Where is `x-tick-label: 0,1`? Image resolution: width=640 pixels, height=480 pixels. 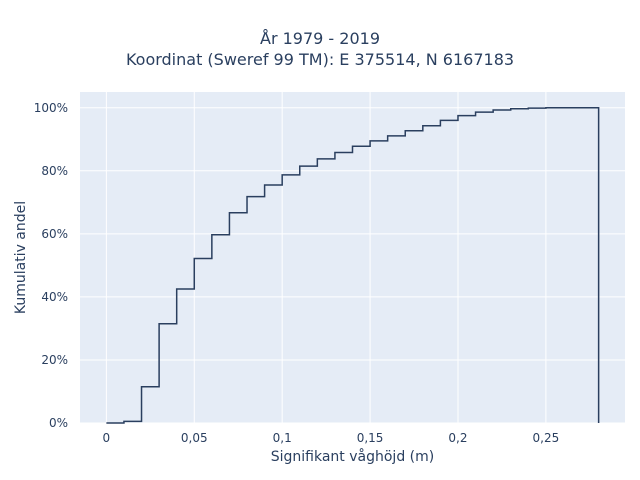
x-tick-label: 0,1 is located at coordinates (282, 438).